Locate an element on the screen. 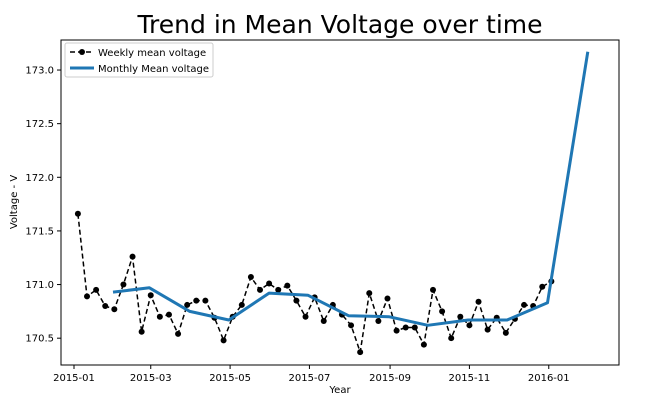 This screenshot has width=669, height=414. y-tick-label-4: 172.5 is located at coordinates (39, 124).